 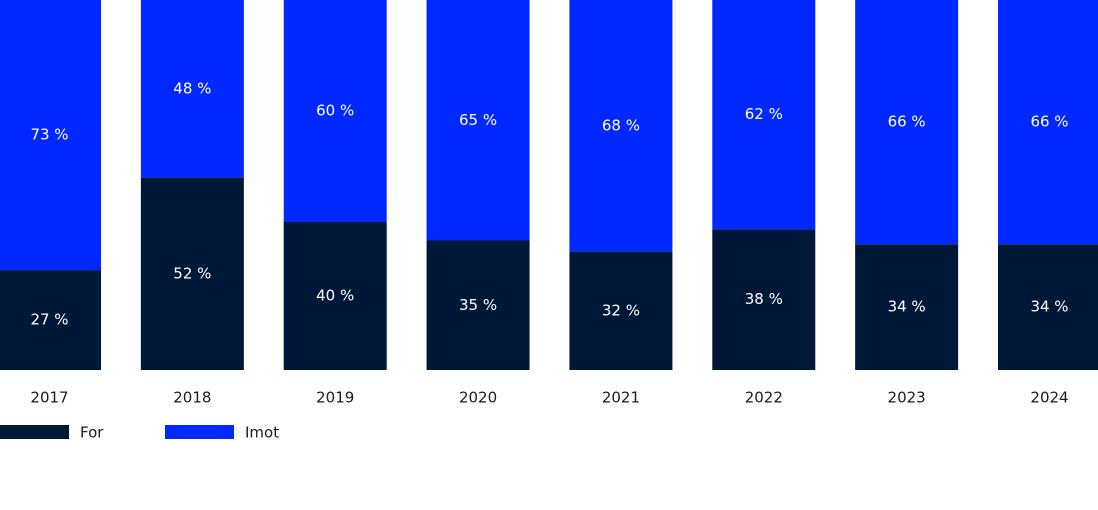 What do you see at coordinates (262, 433) in the screenshot?
I see `legend-label-imot: Imot` at bounding box center [262, 433].